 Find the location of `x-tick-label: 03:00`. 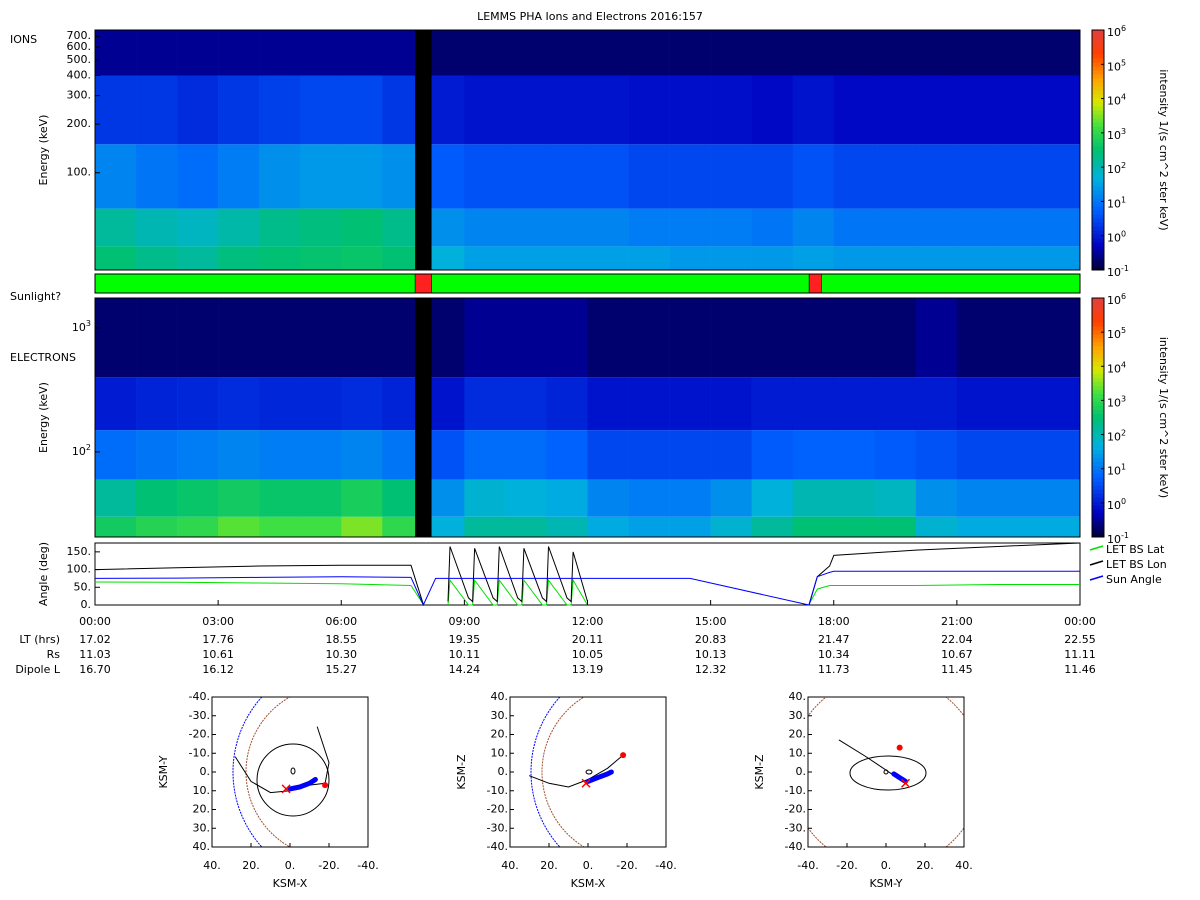

x-tick-label: 03:00 is located at coordinates (218, 621).